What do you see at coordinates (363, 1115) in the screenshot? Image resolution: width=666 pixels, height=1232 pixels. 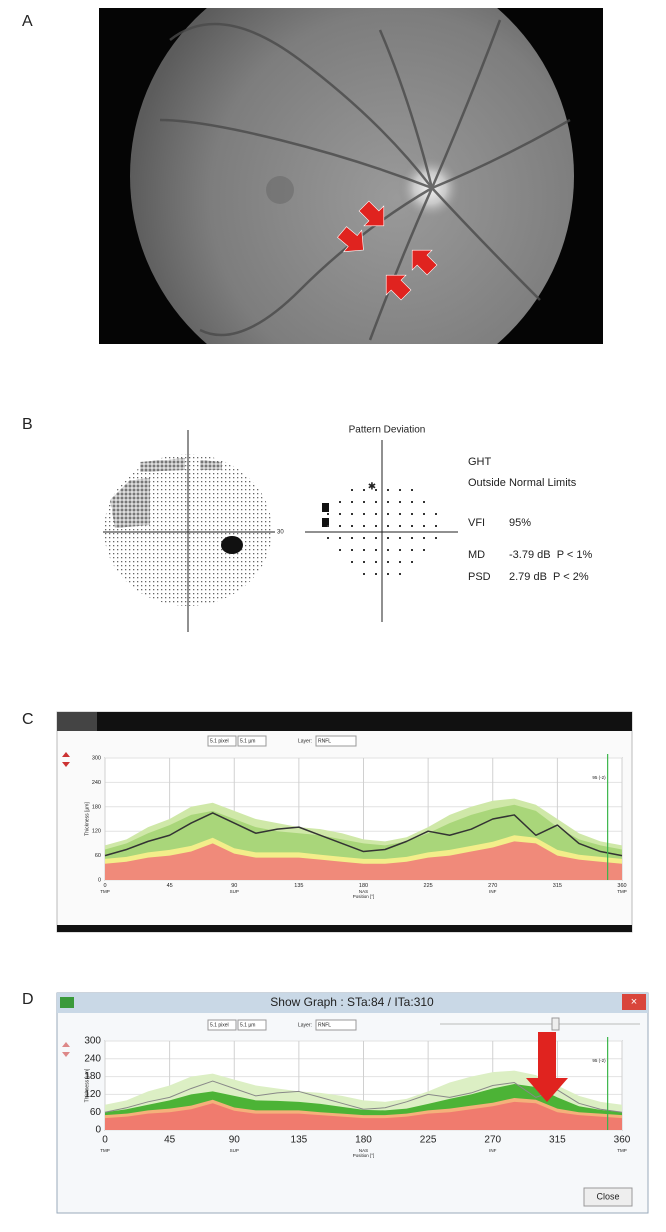 I see `normative-band` at bounding box center [363, 1115].